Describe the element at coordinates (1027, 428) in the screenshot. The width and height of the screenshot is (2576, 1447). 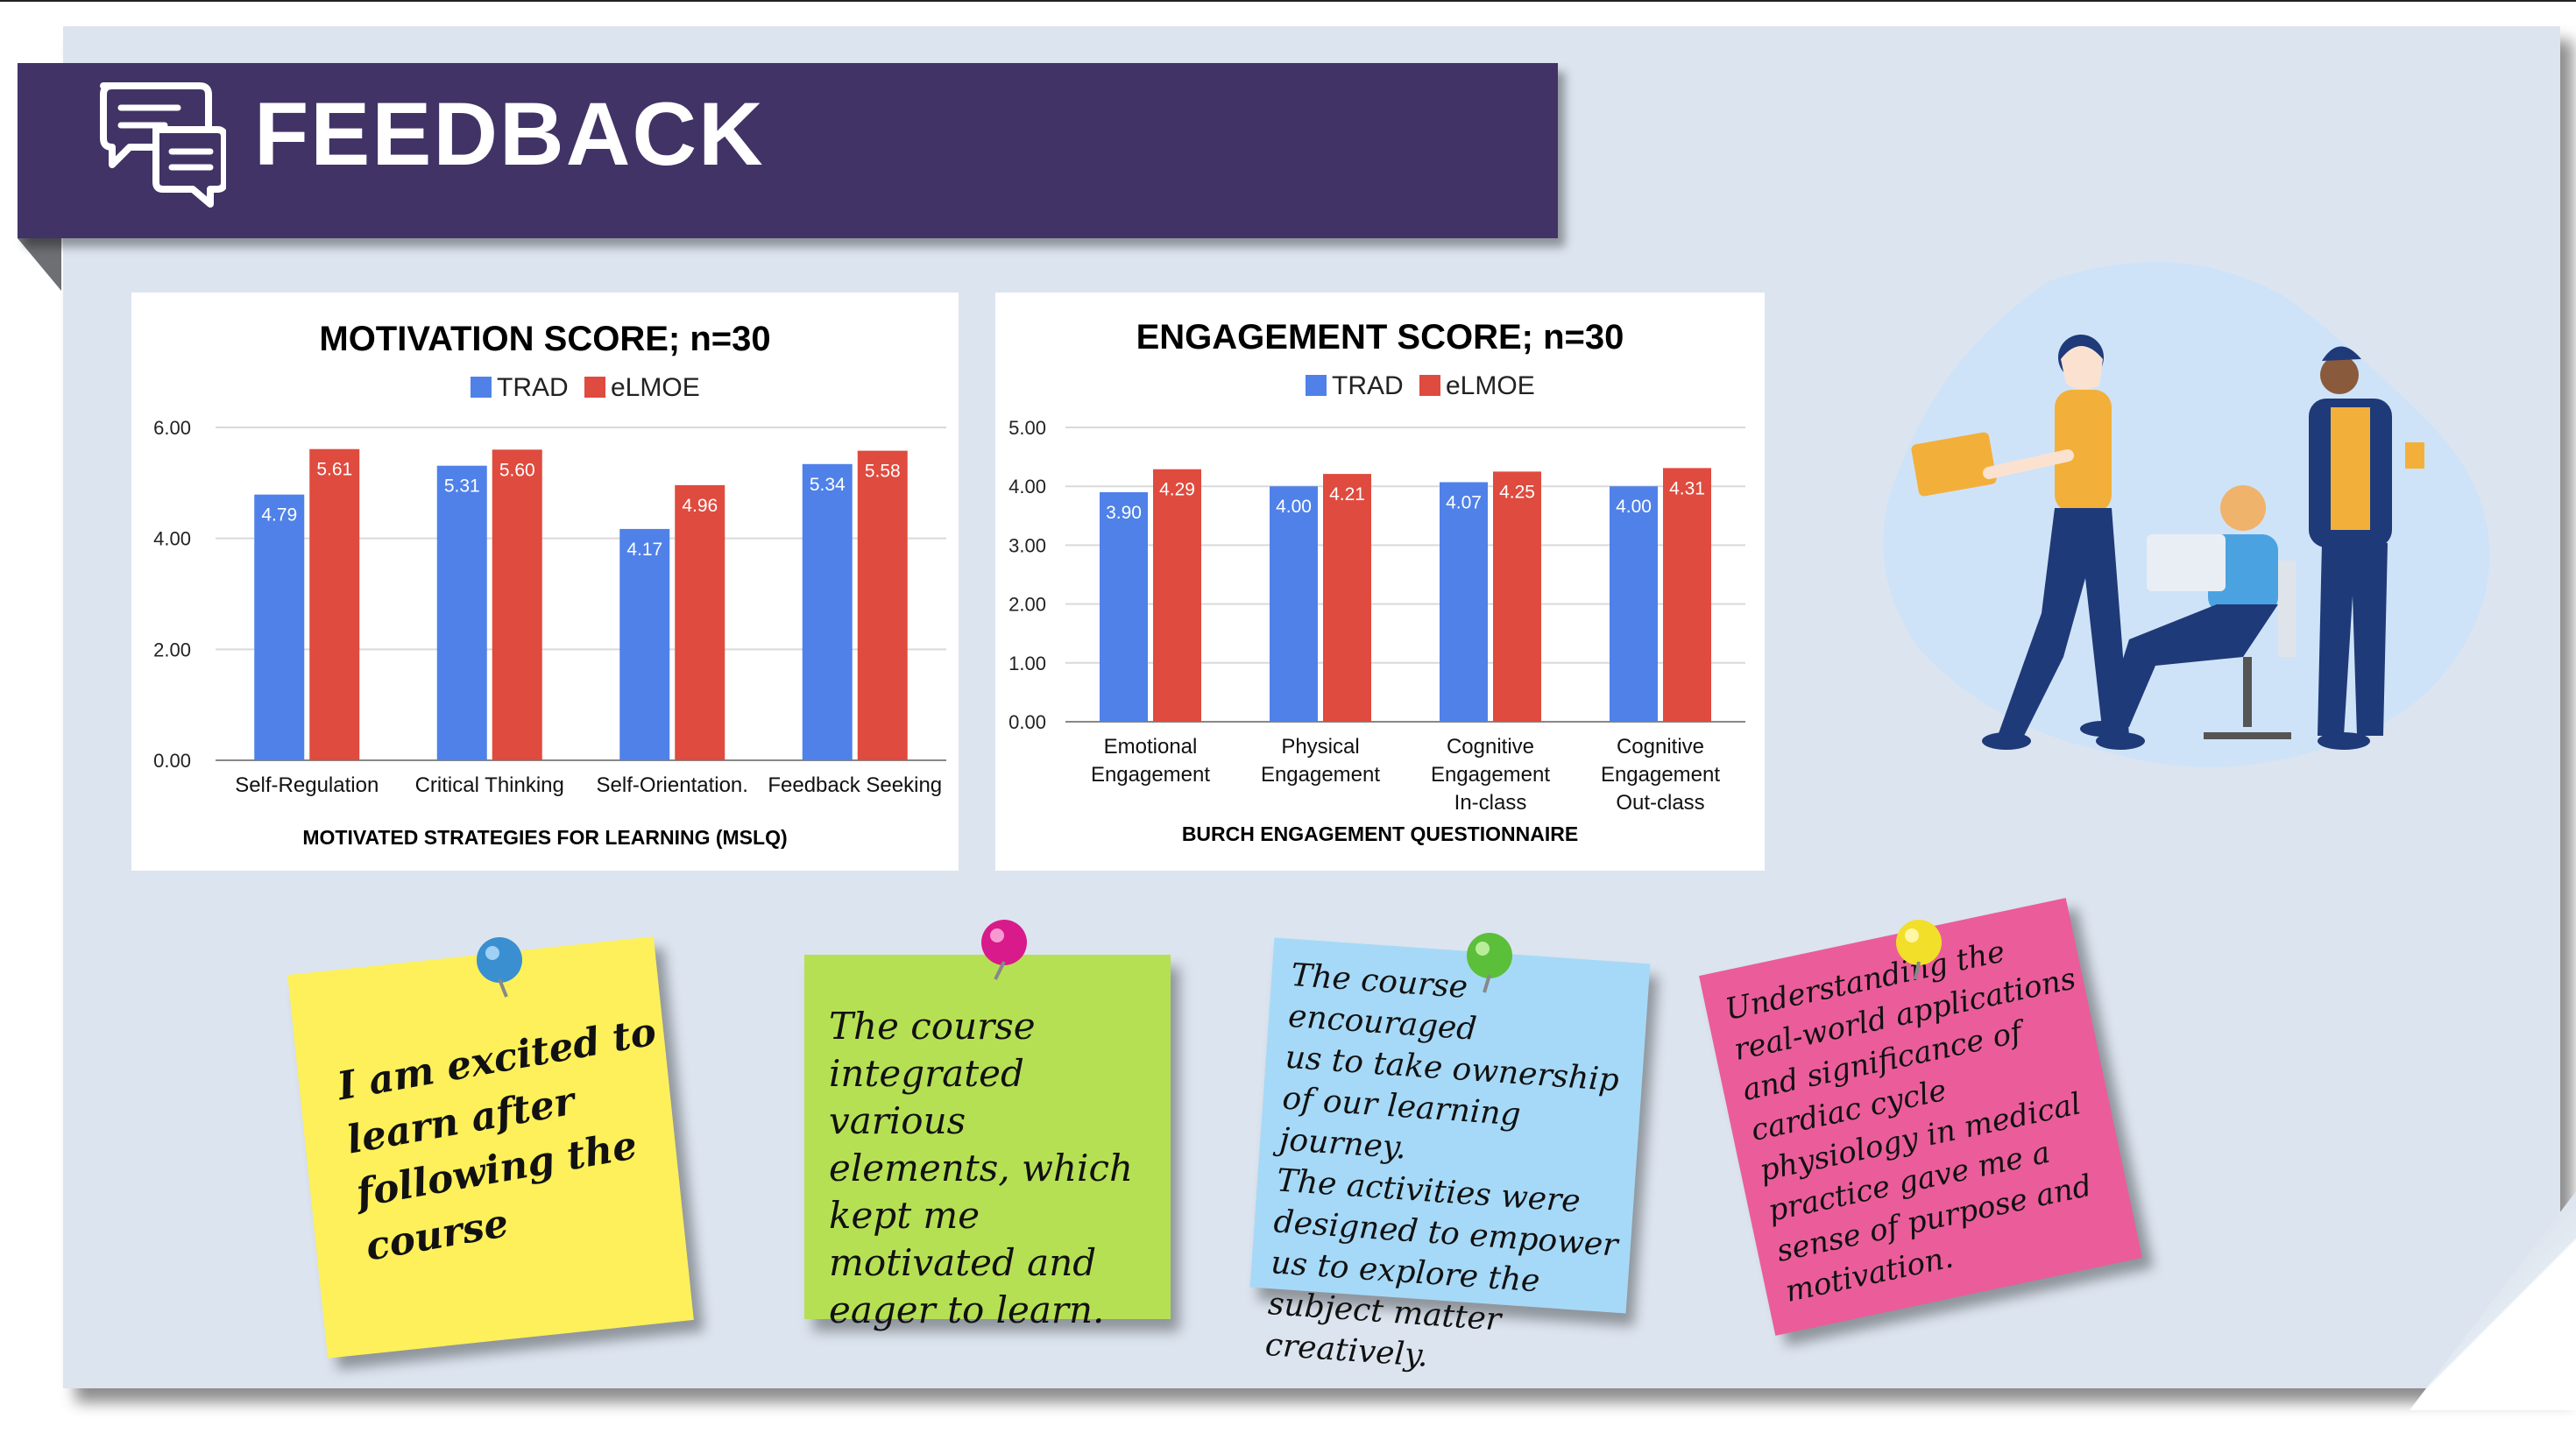
I see `y-tick-label: 5.00` at that location.